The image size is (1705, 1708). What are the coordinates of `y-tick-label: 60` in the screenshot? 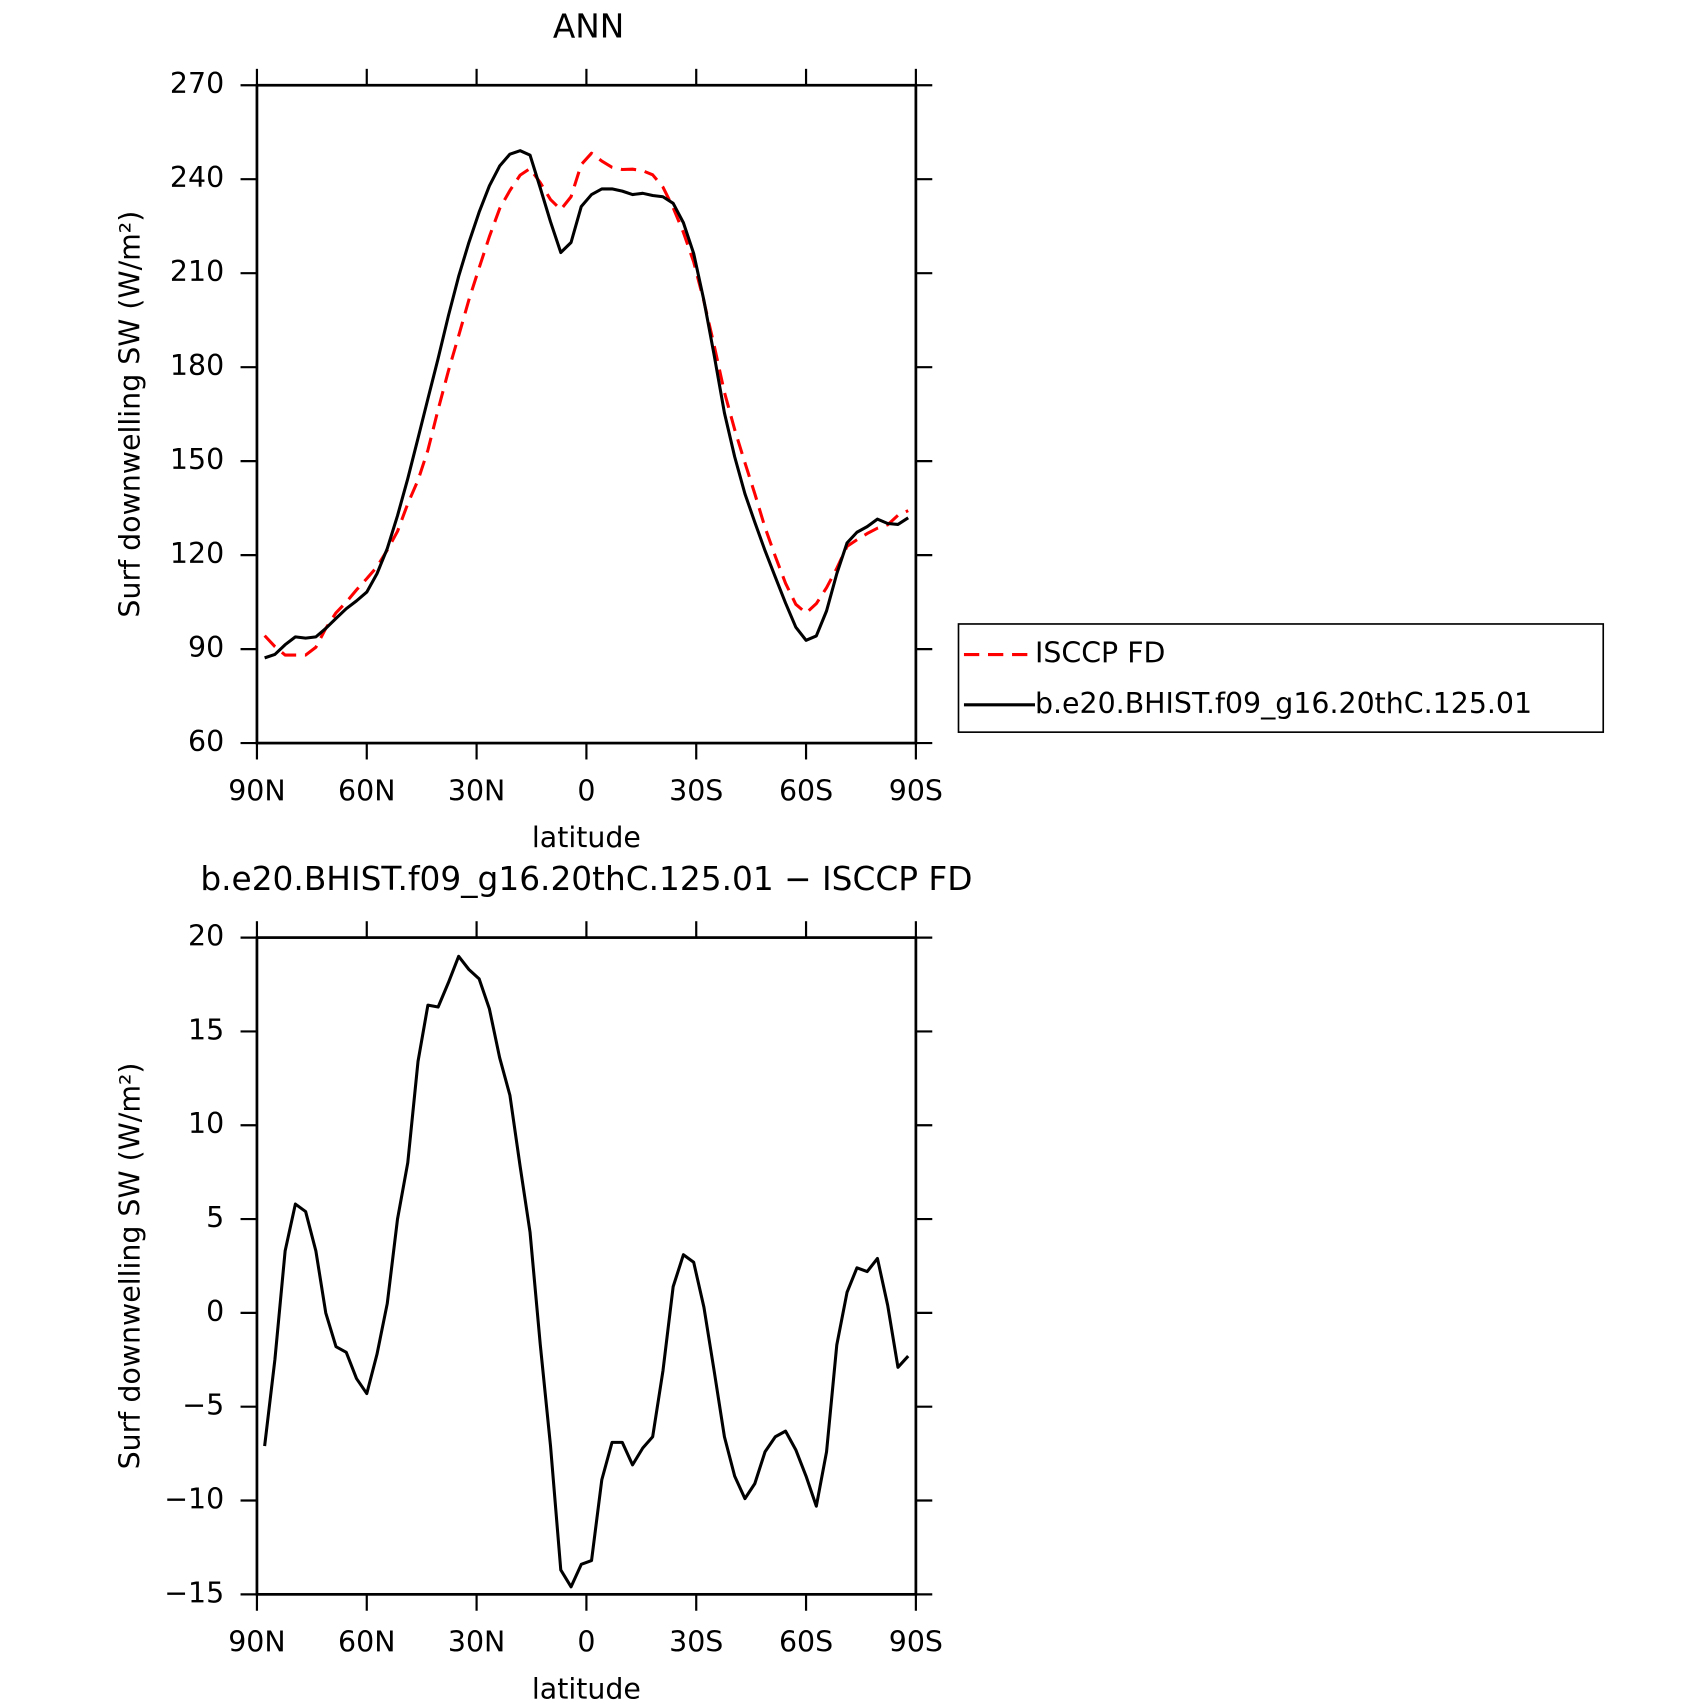 It's located at (206, 741).